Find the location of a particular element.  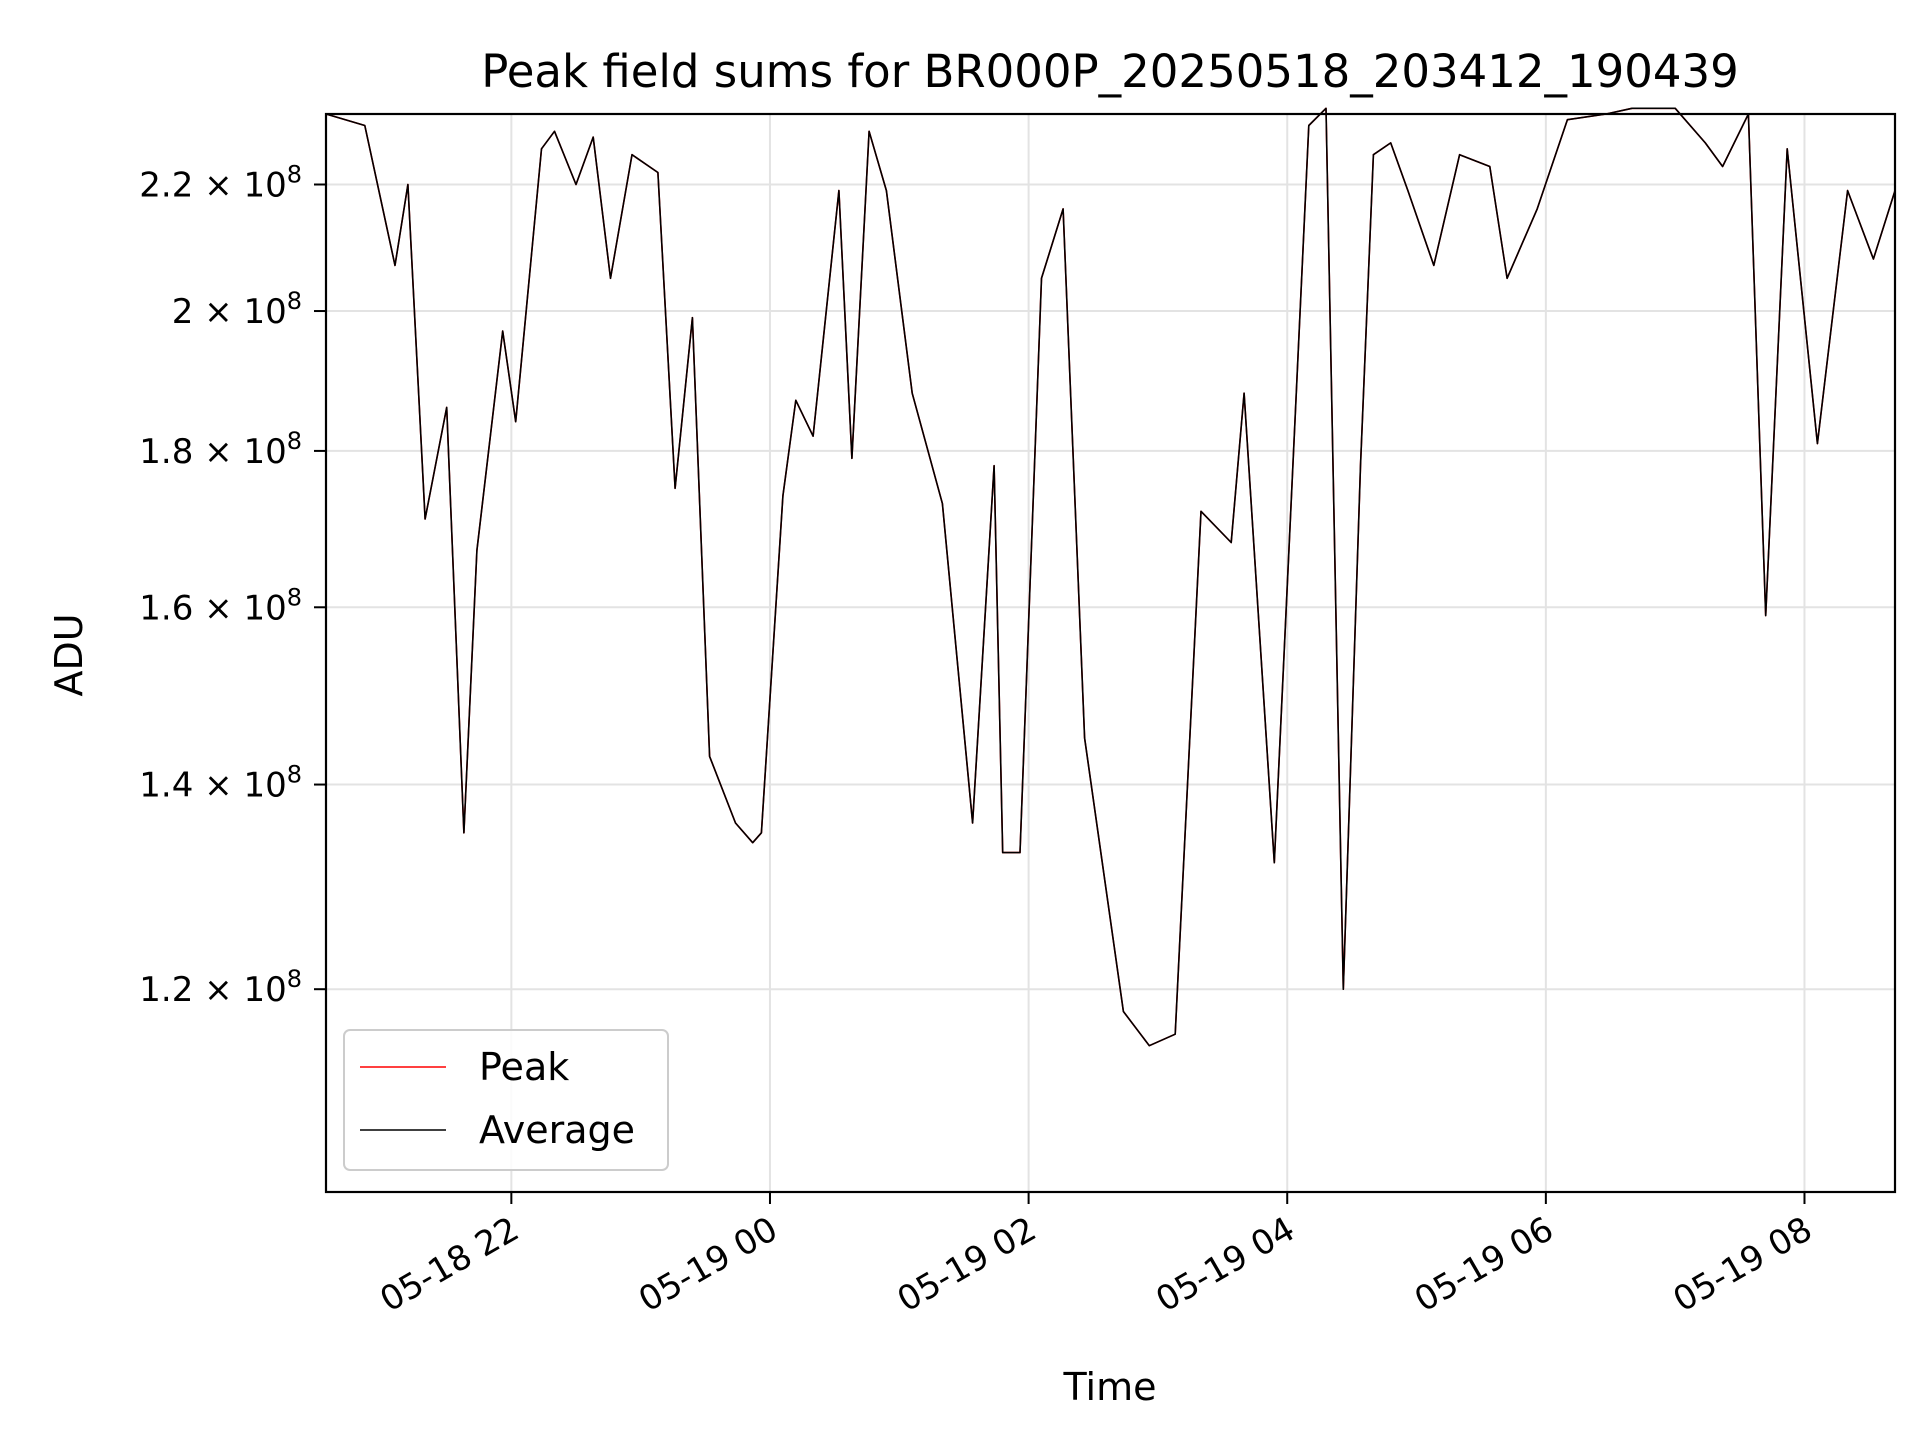

y-tick-label: 2 × 108 is located at coordinates (237, 309).